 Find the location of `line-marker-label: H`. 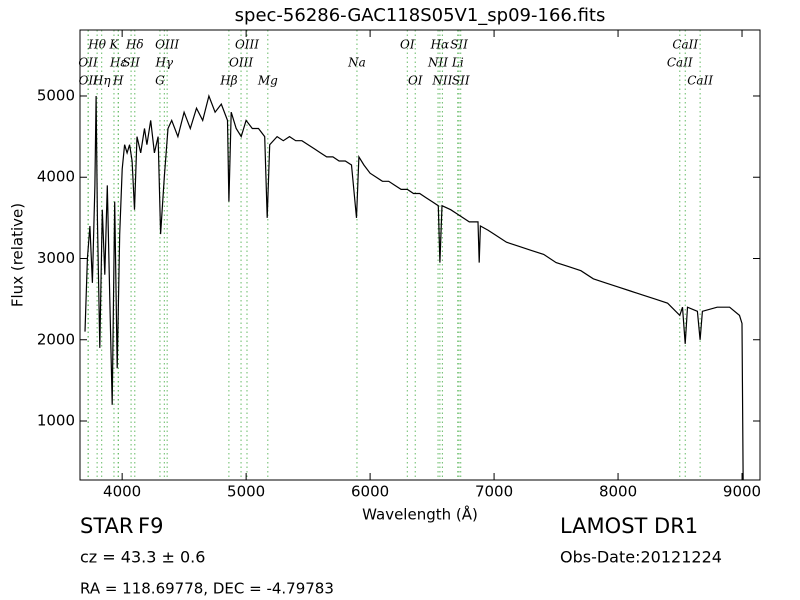

line-marker-label: H is located at coordinates (118, 81).